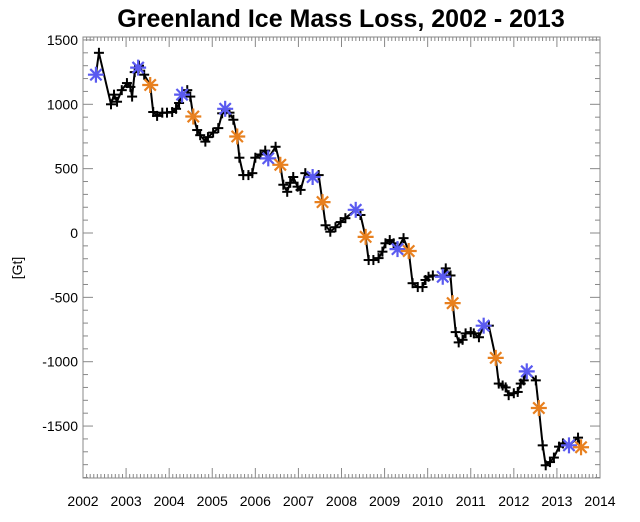 The height and width of the screenshot is (522, 640). Describe the element at coordinates (17, 268) in the screenshot. I see `y-axis-label: [Gt]` at that location.